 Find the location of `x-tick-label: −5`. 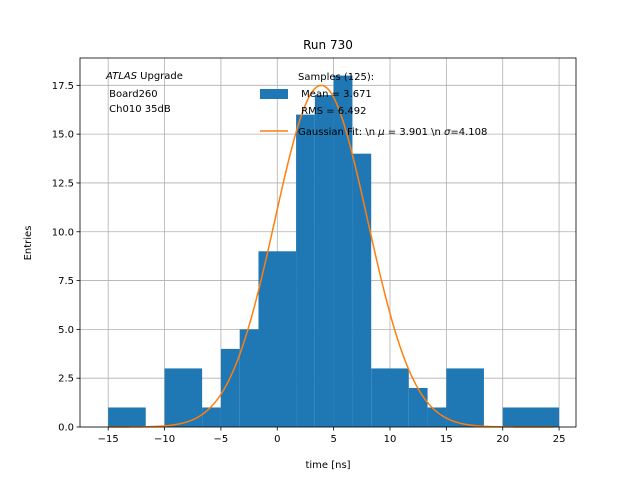

x-tick-label: −5 is located at coordinates (221, 439).